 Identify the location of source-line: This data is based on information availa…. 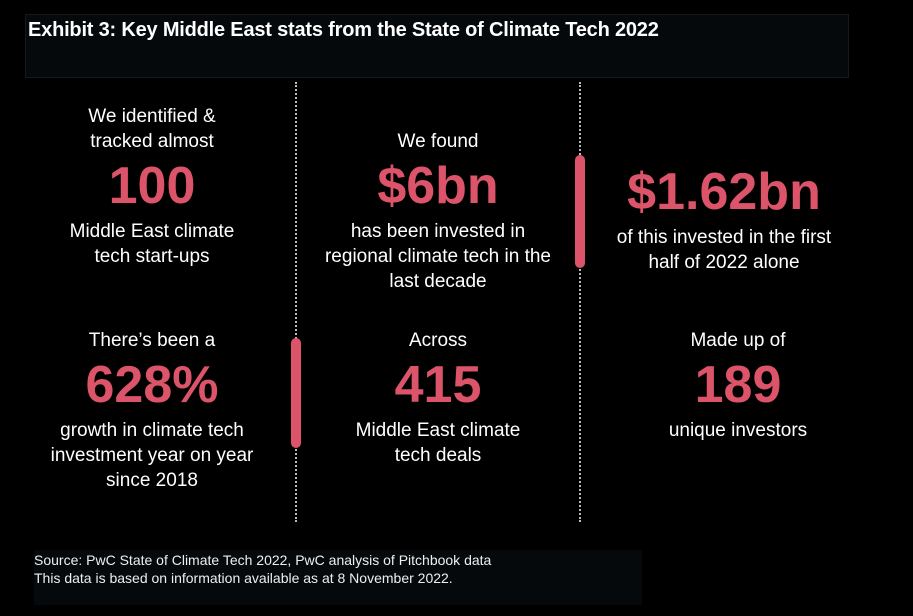
(243, 578).